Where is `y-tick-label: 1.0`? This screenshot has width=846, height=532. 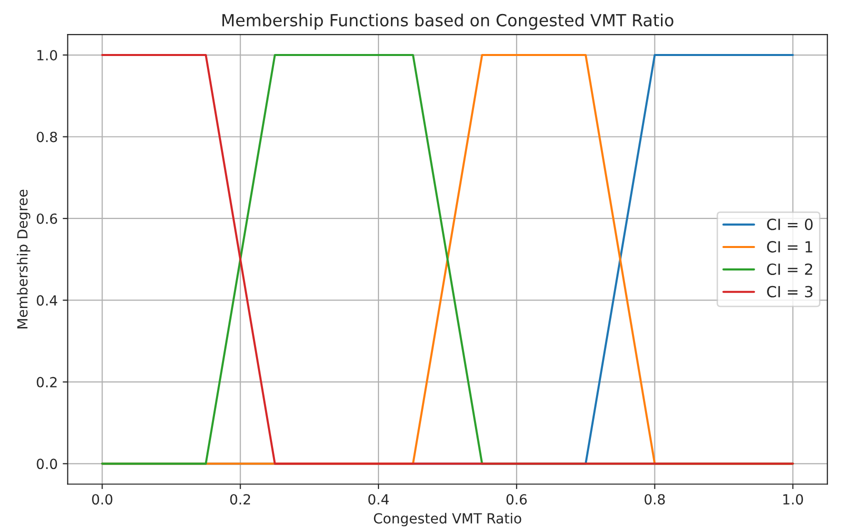
y-tick-label: 1.0 is located at coordinates (47, 55).